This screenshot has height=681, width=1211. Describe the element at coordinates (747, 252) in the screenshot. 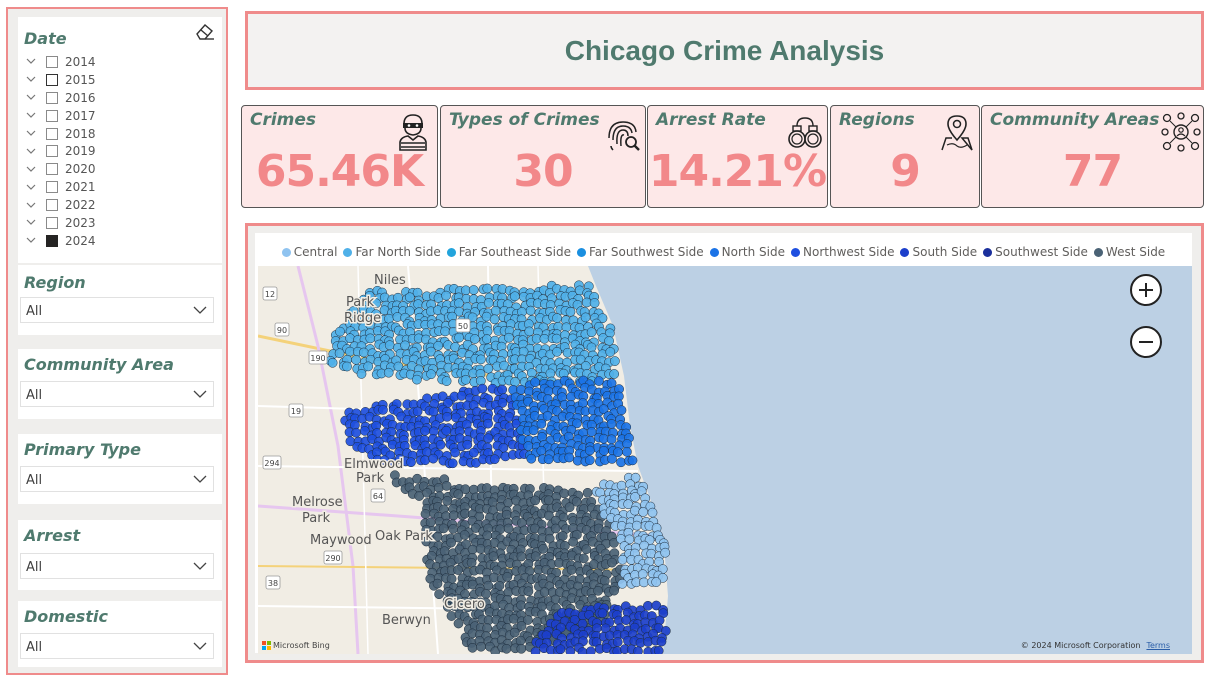

I see `legend-item: North Side` at that location.